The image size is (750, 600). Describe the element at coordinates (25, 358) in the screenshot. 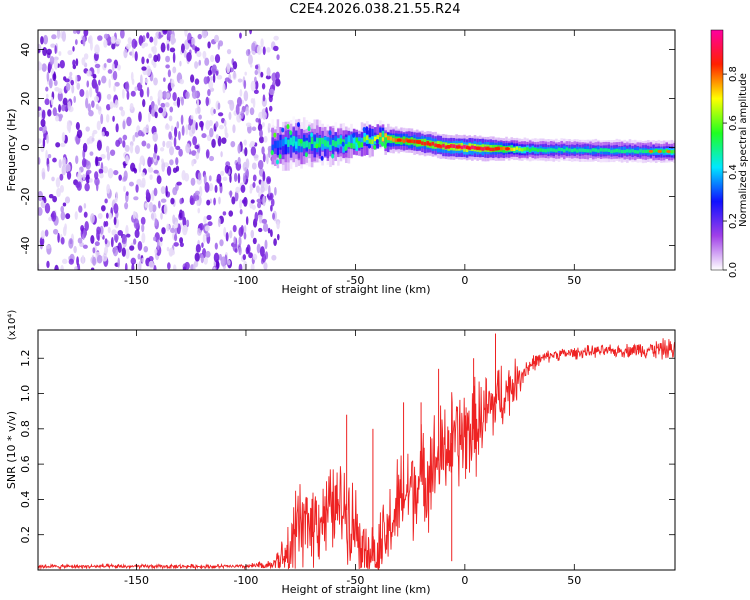

I see `snr-y-tick-label: 1.2` at that location.